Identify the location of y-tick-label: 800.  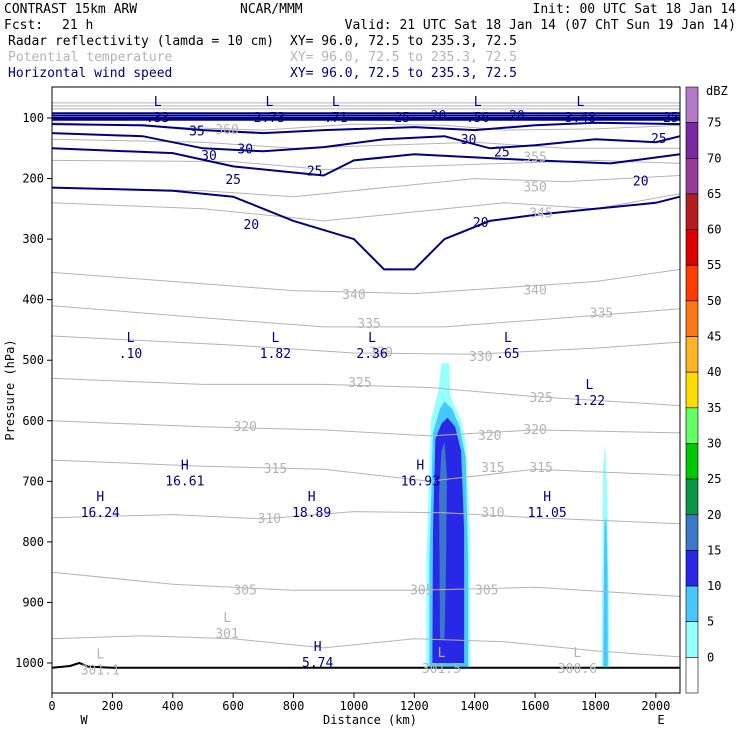
(33, 542).